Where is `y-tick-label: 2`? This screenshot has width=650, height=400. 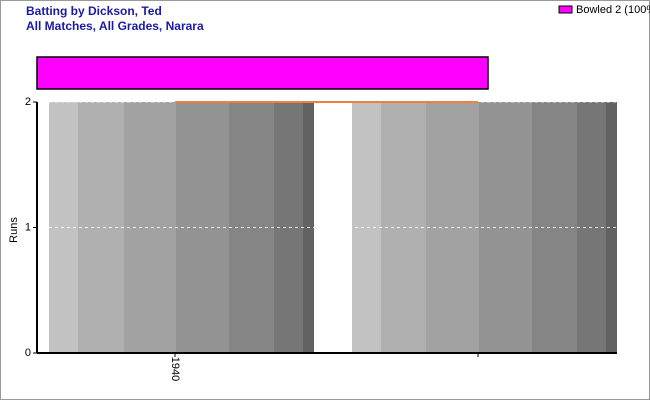
y-tick-label: 2 is located at coordinates (28, 102).